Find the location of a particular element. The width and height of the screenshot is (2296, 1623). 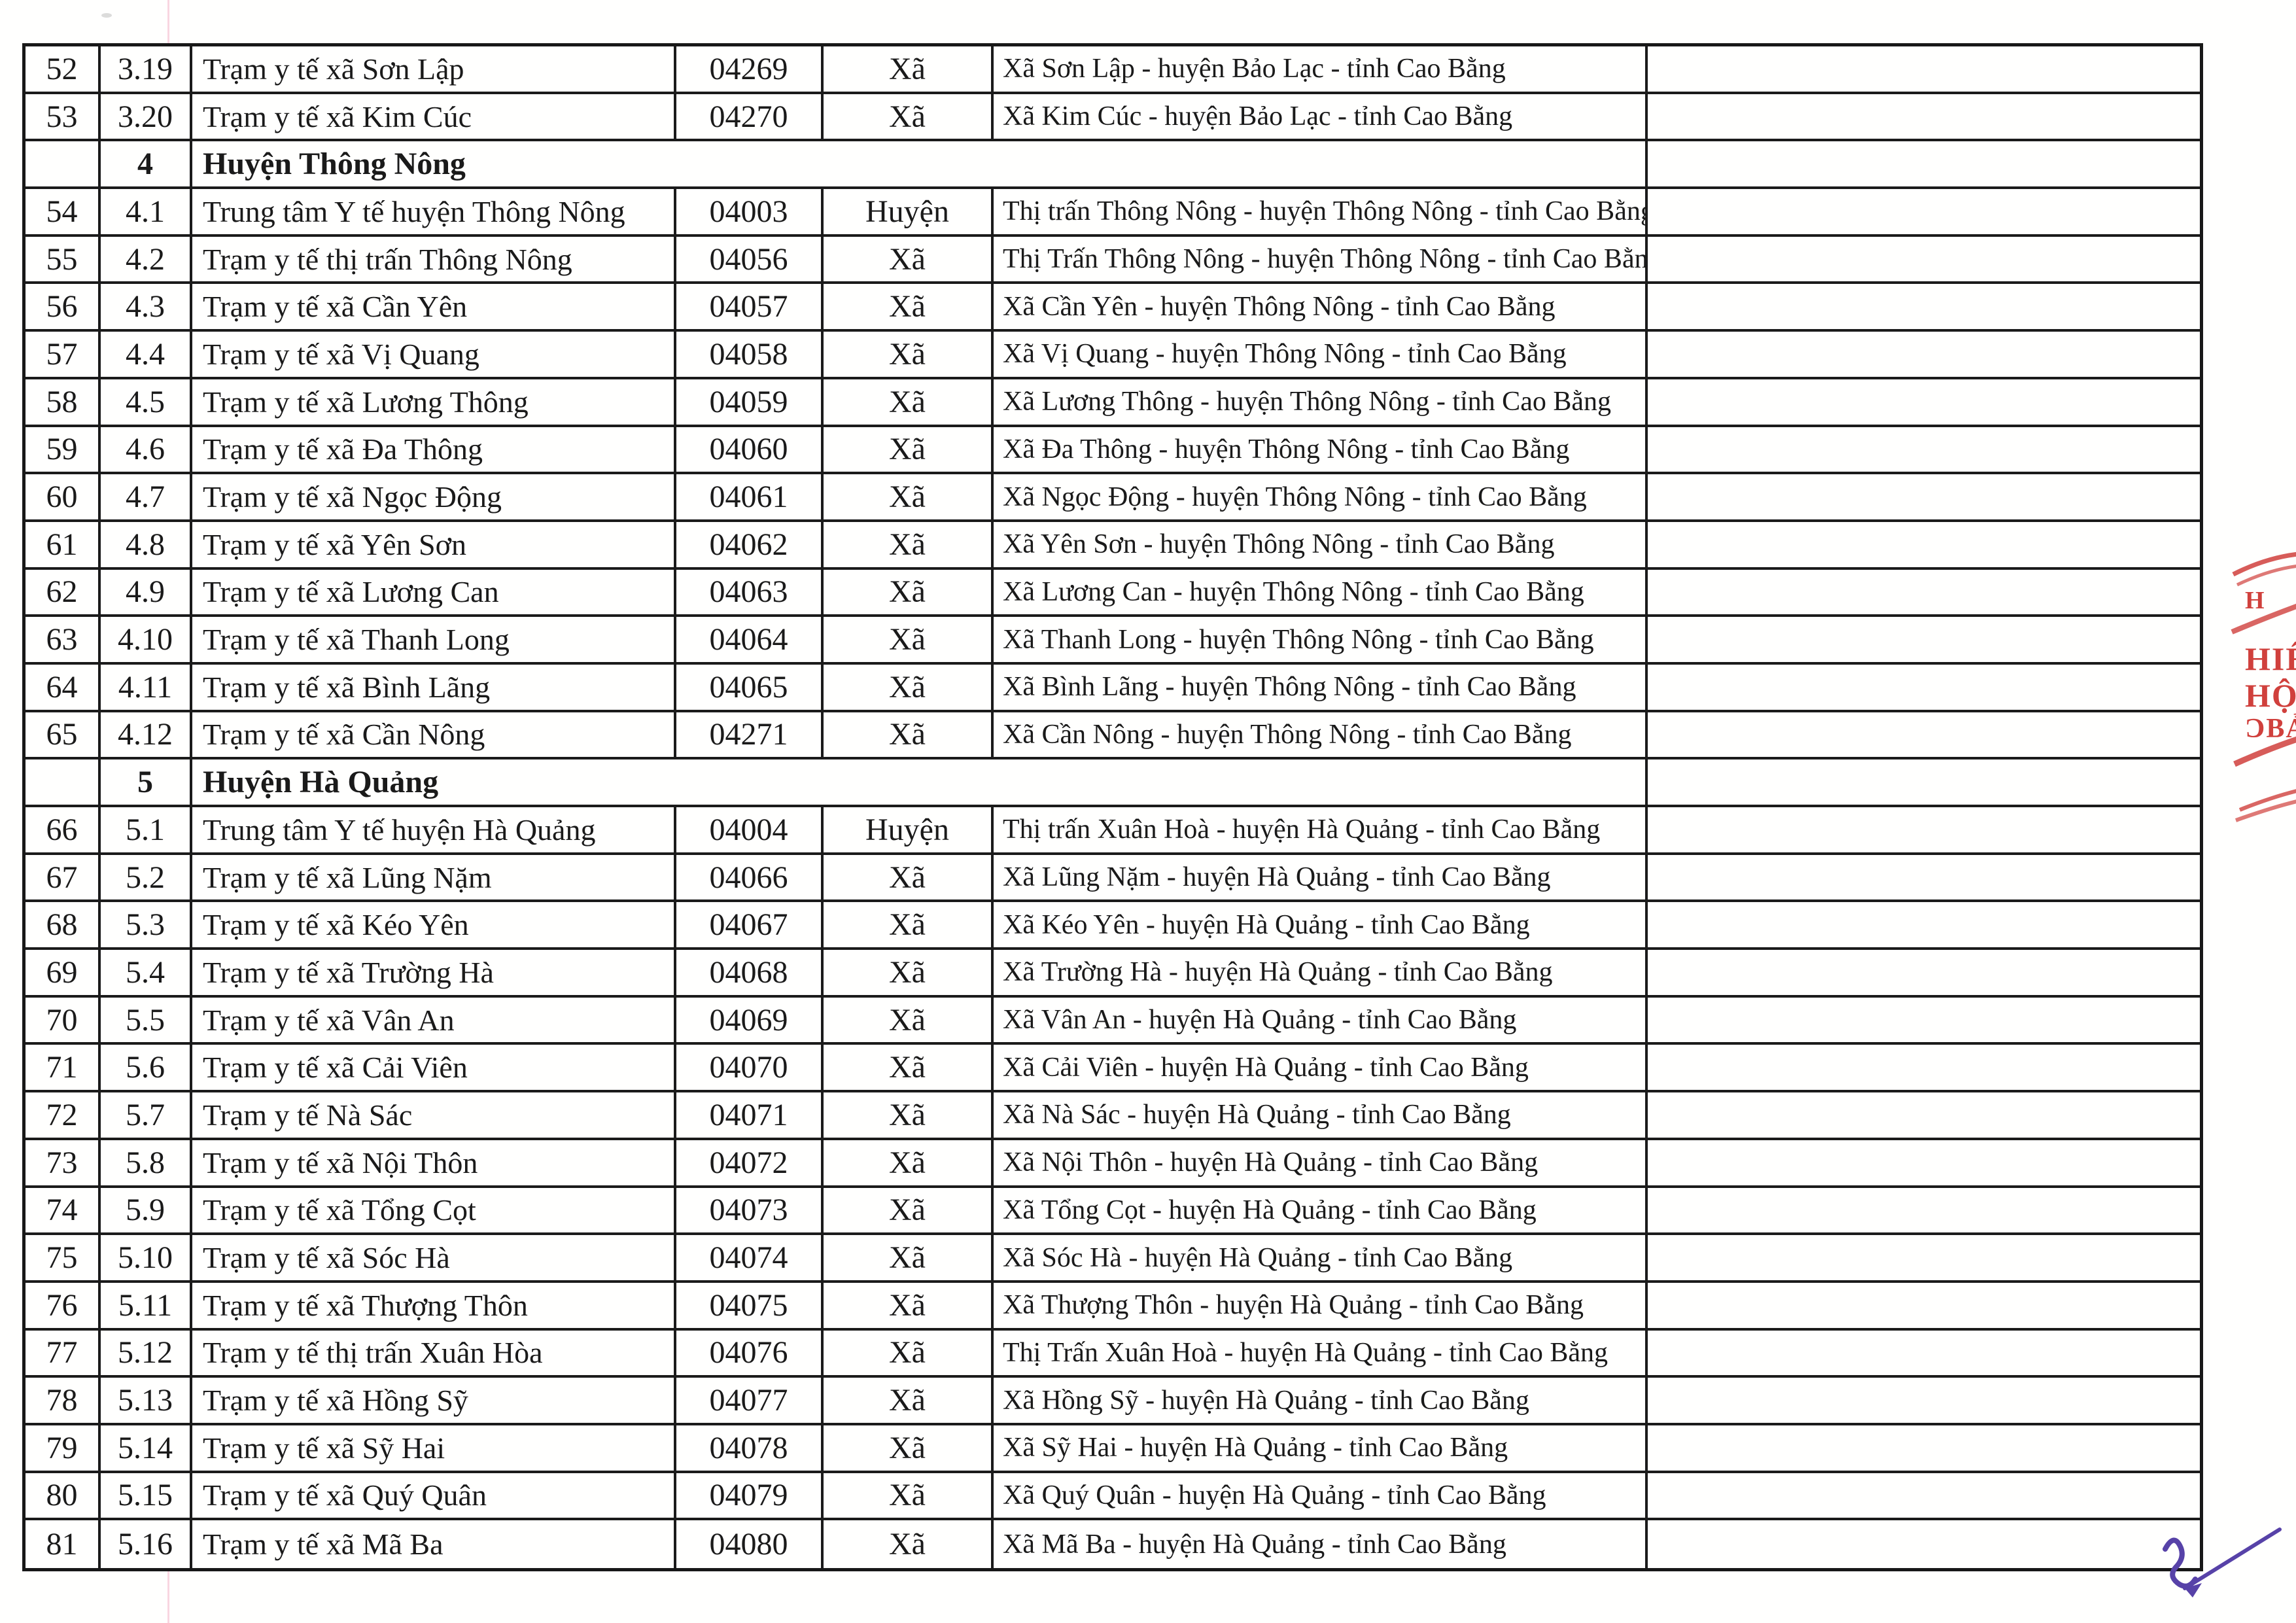

cell-code: 04067 is located at coordinates (750, 927).